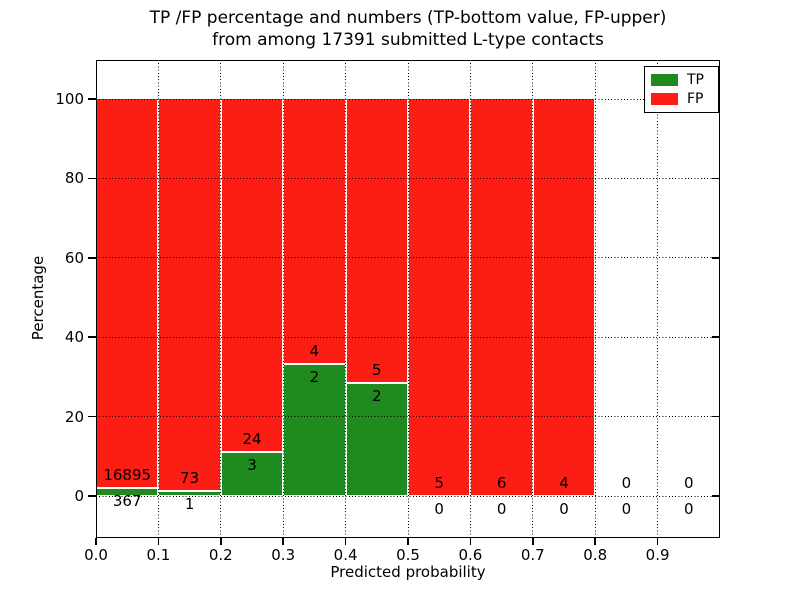 This screenshot has height=600, width=800. What do you see at coordinates (69, 99) in the screenshot?
I see `y-tick-label: 100` at bounding box center [69, 99].